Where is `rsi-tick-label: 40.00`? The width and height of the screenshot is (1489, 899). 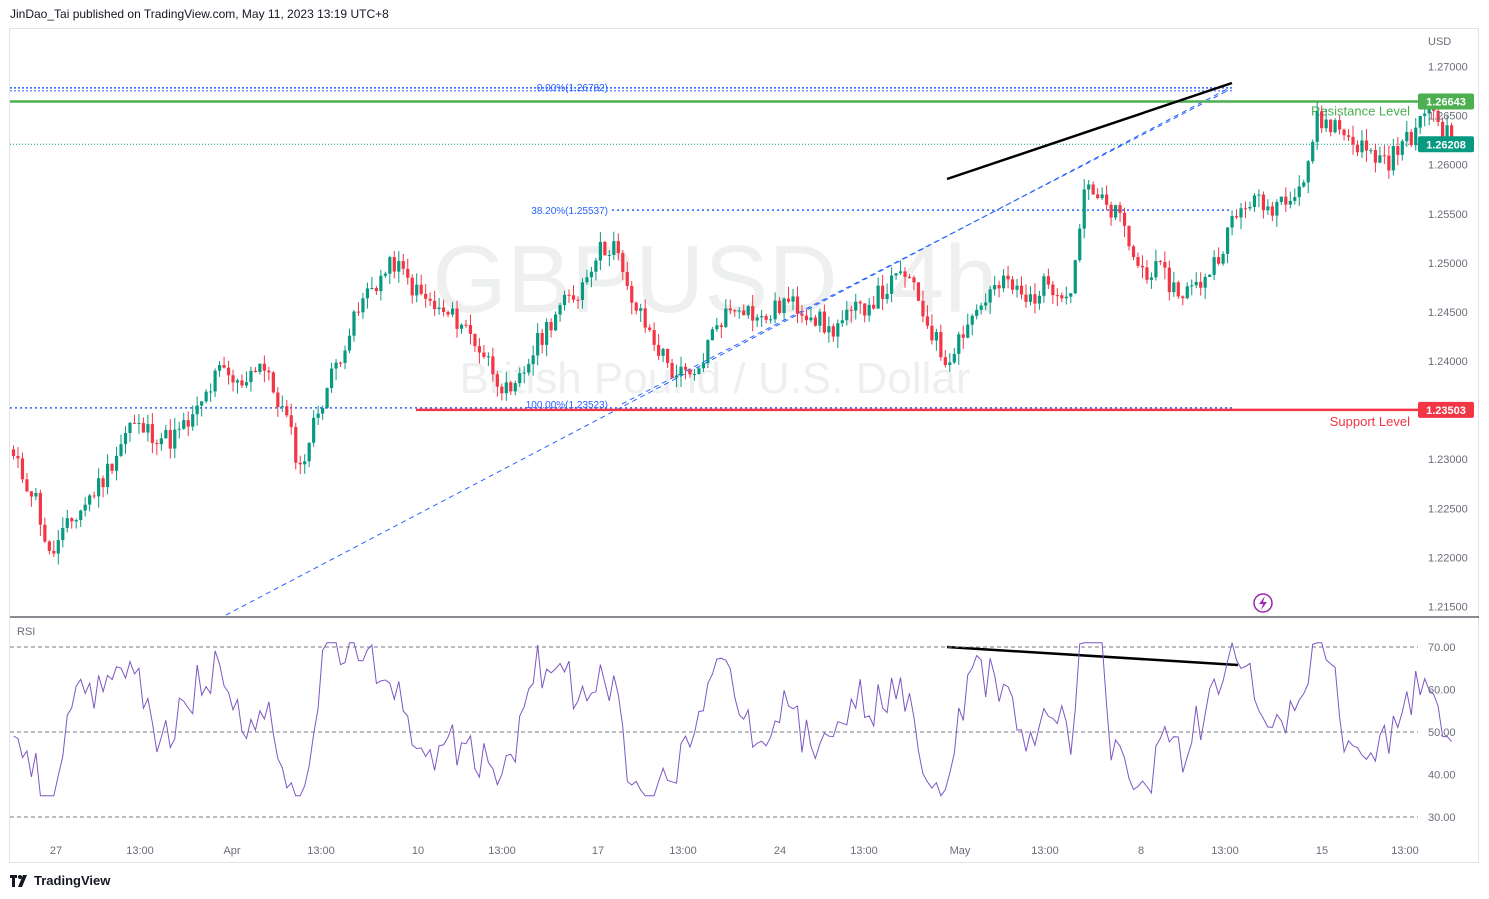 rsi-tick-label: 40.00 is located at coordinates (1442, 776).